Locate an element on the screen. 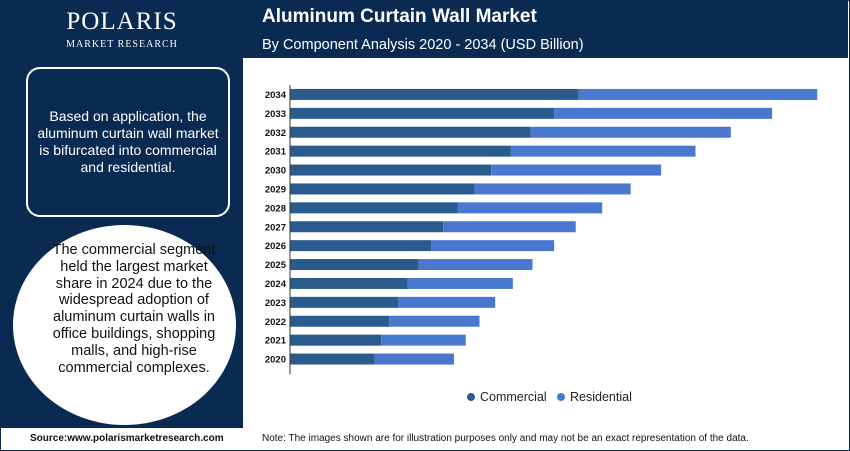 The width and height of the screenshot is (850, 451). legend-swatch-commercial is located at coordinates (471, 397).